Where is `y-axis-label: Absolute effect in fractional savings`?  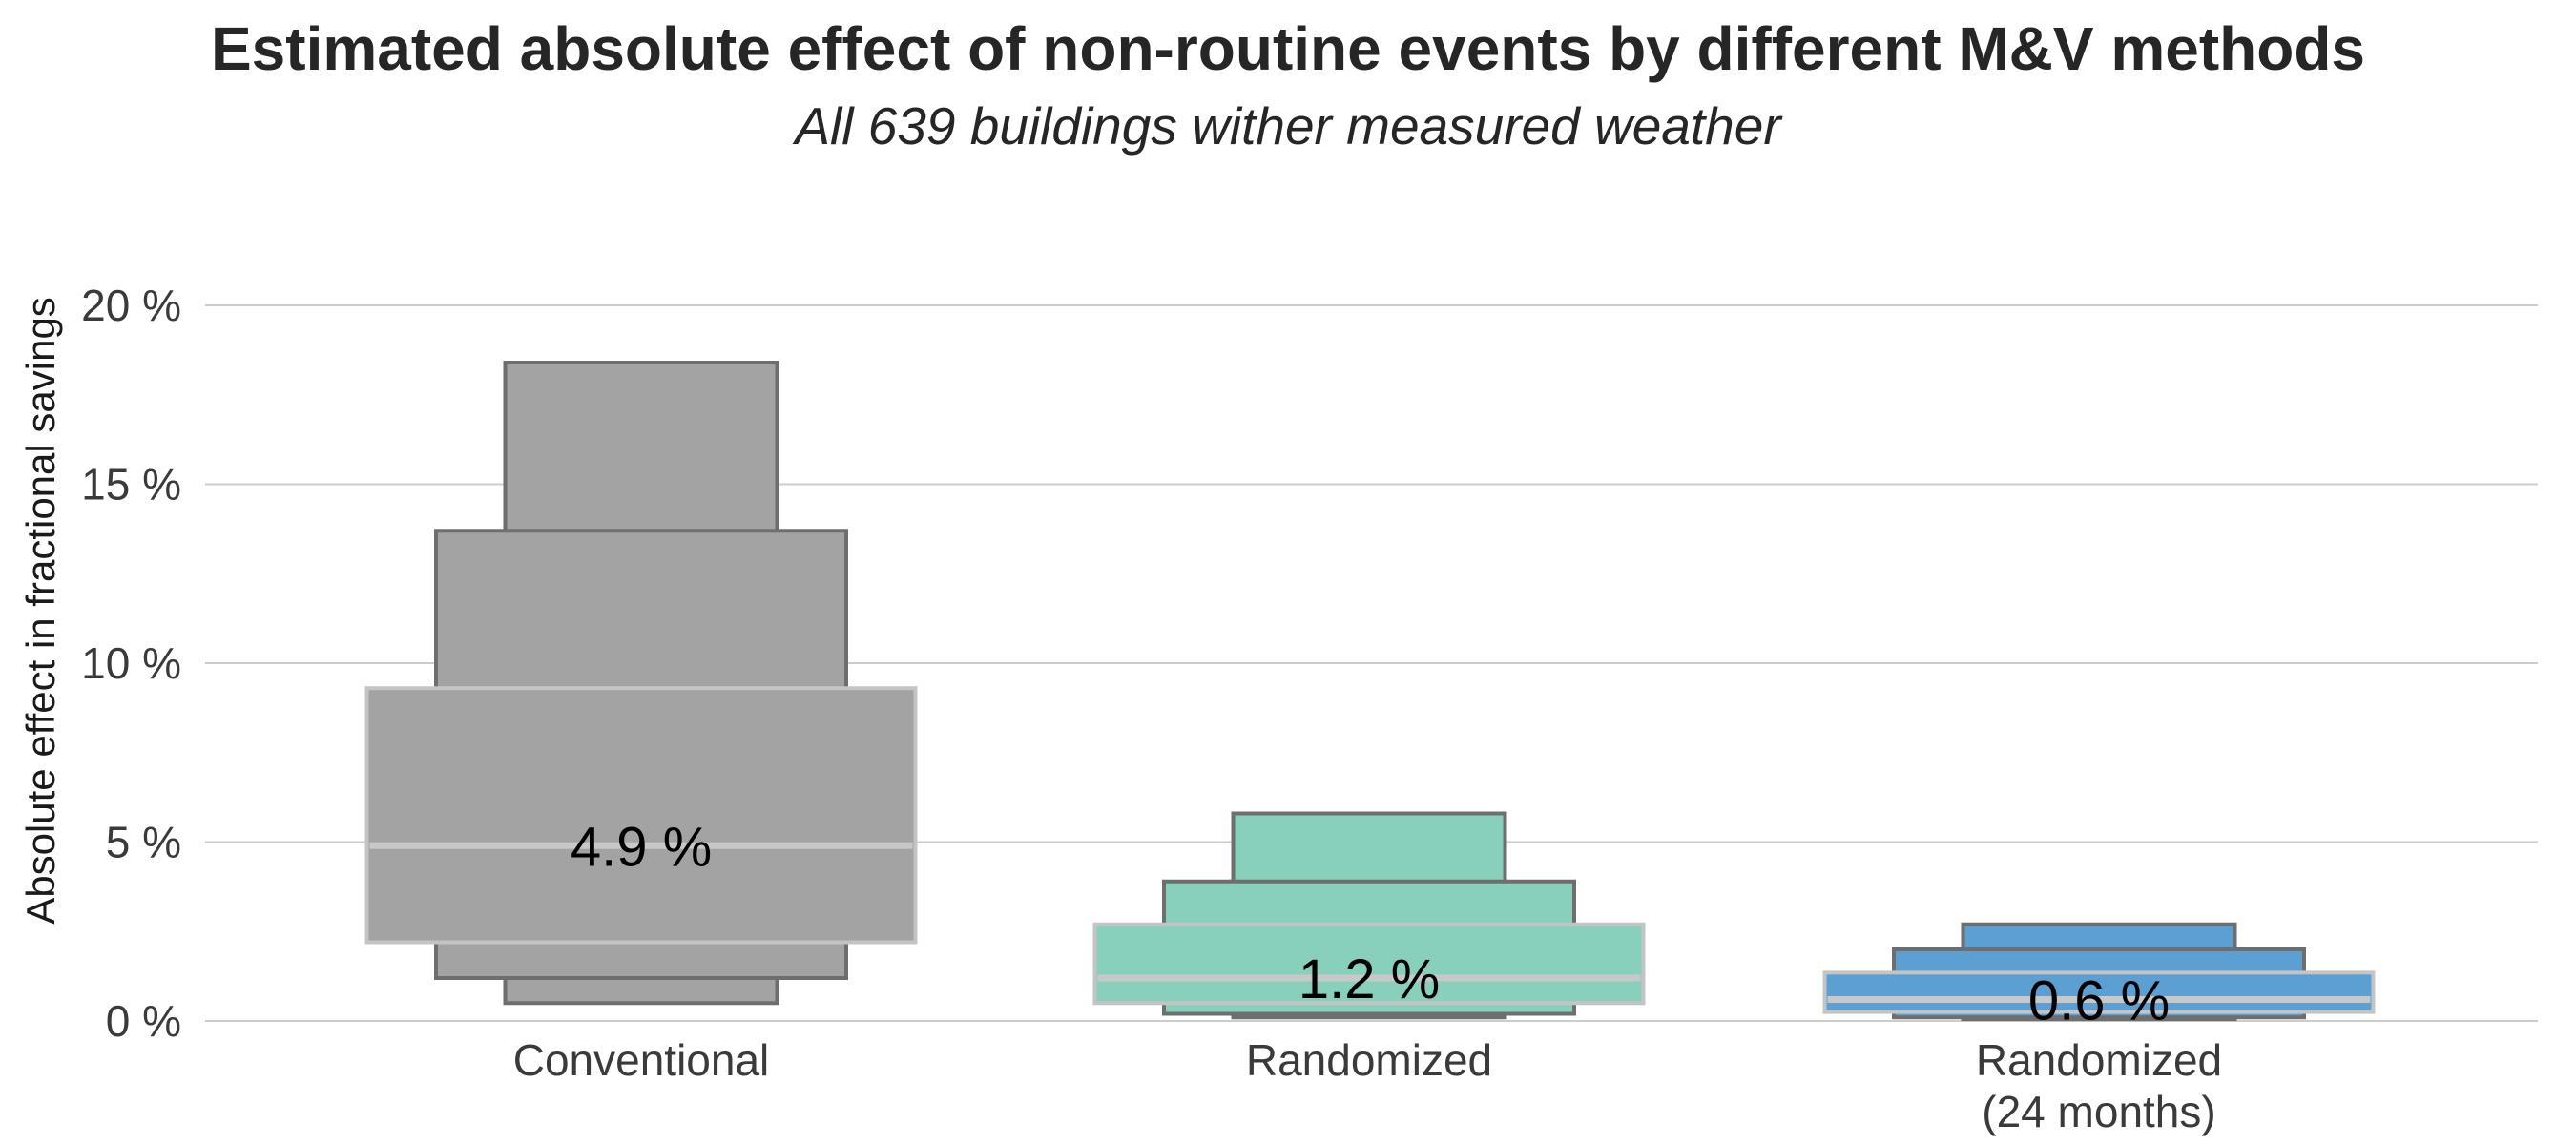 y-axis-label: Absolute effect in fractional savings is located at coordinates (40, 611).